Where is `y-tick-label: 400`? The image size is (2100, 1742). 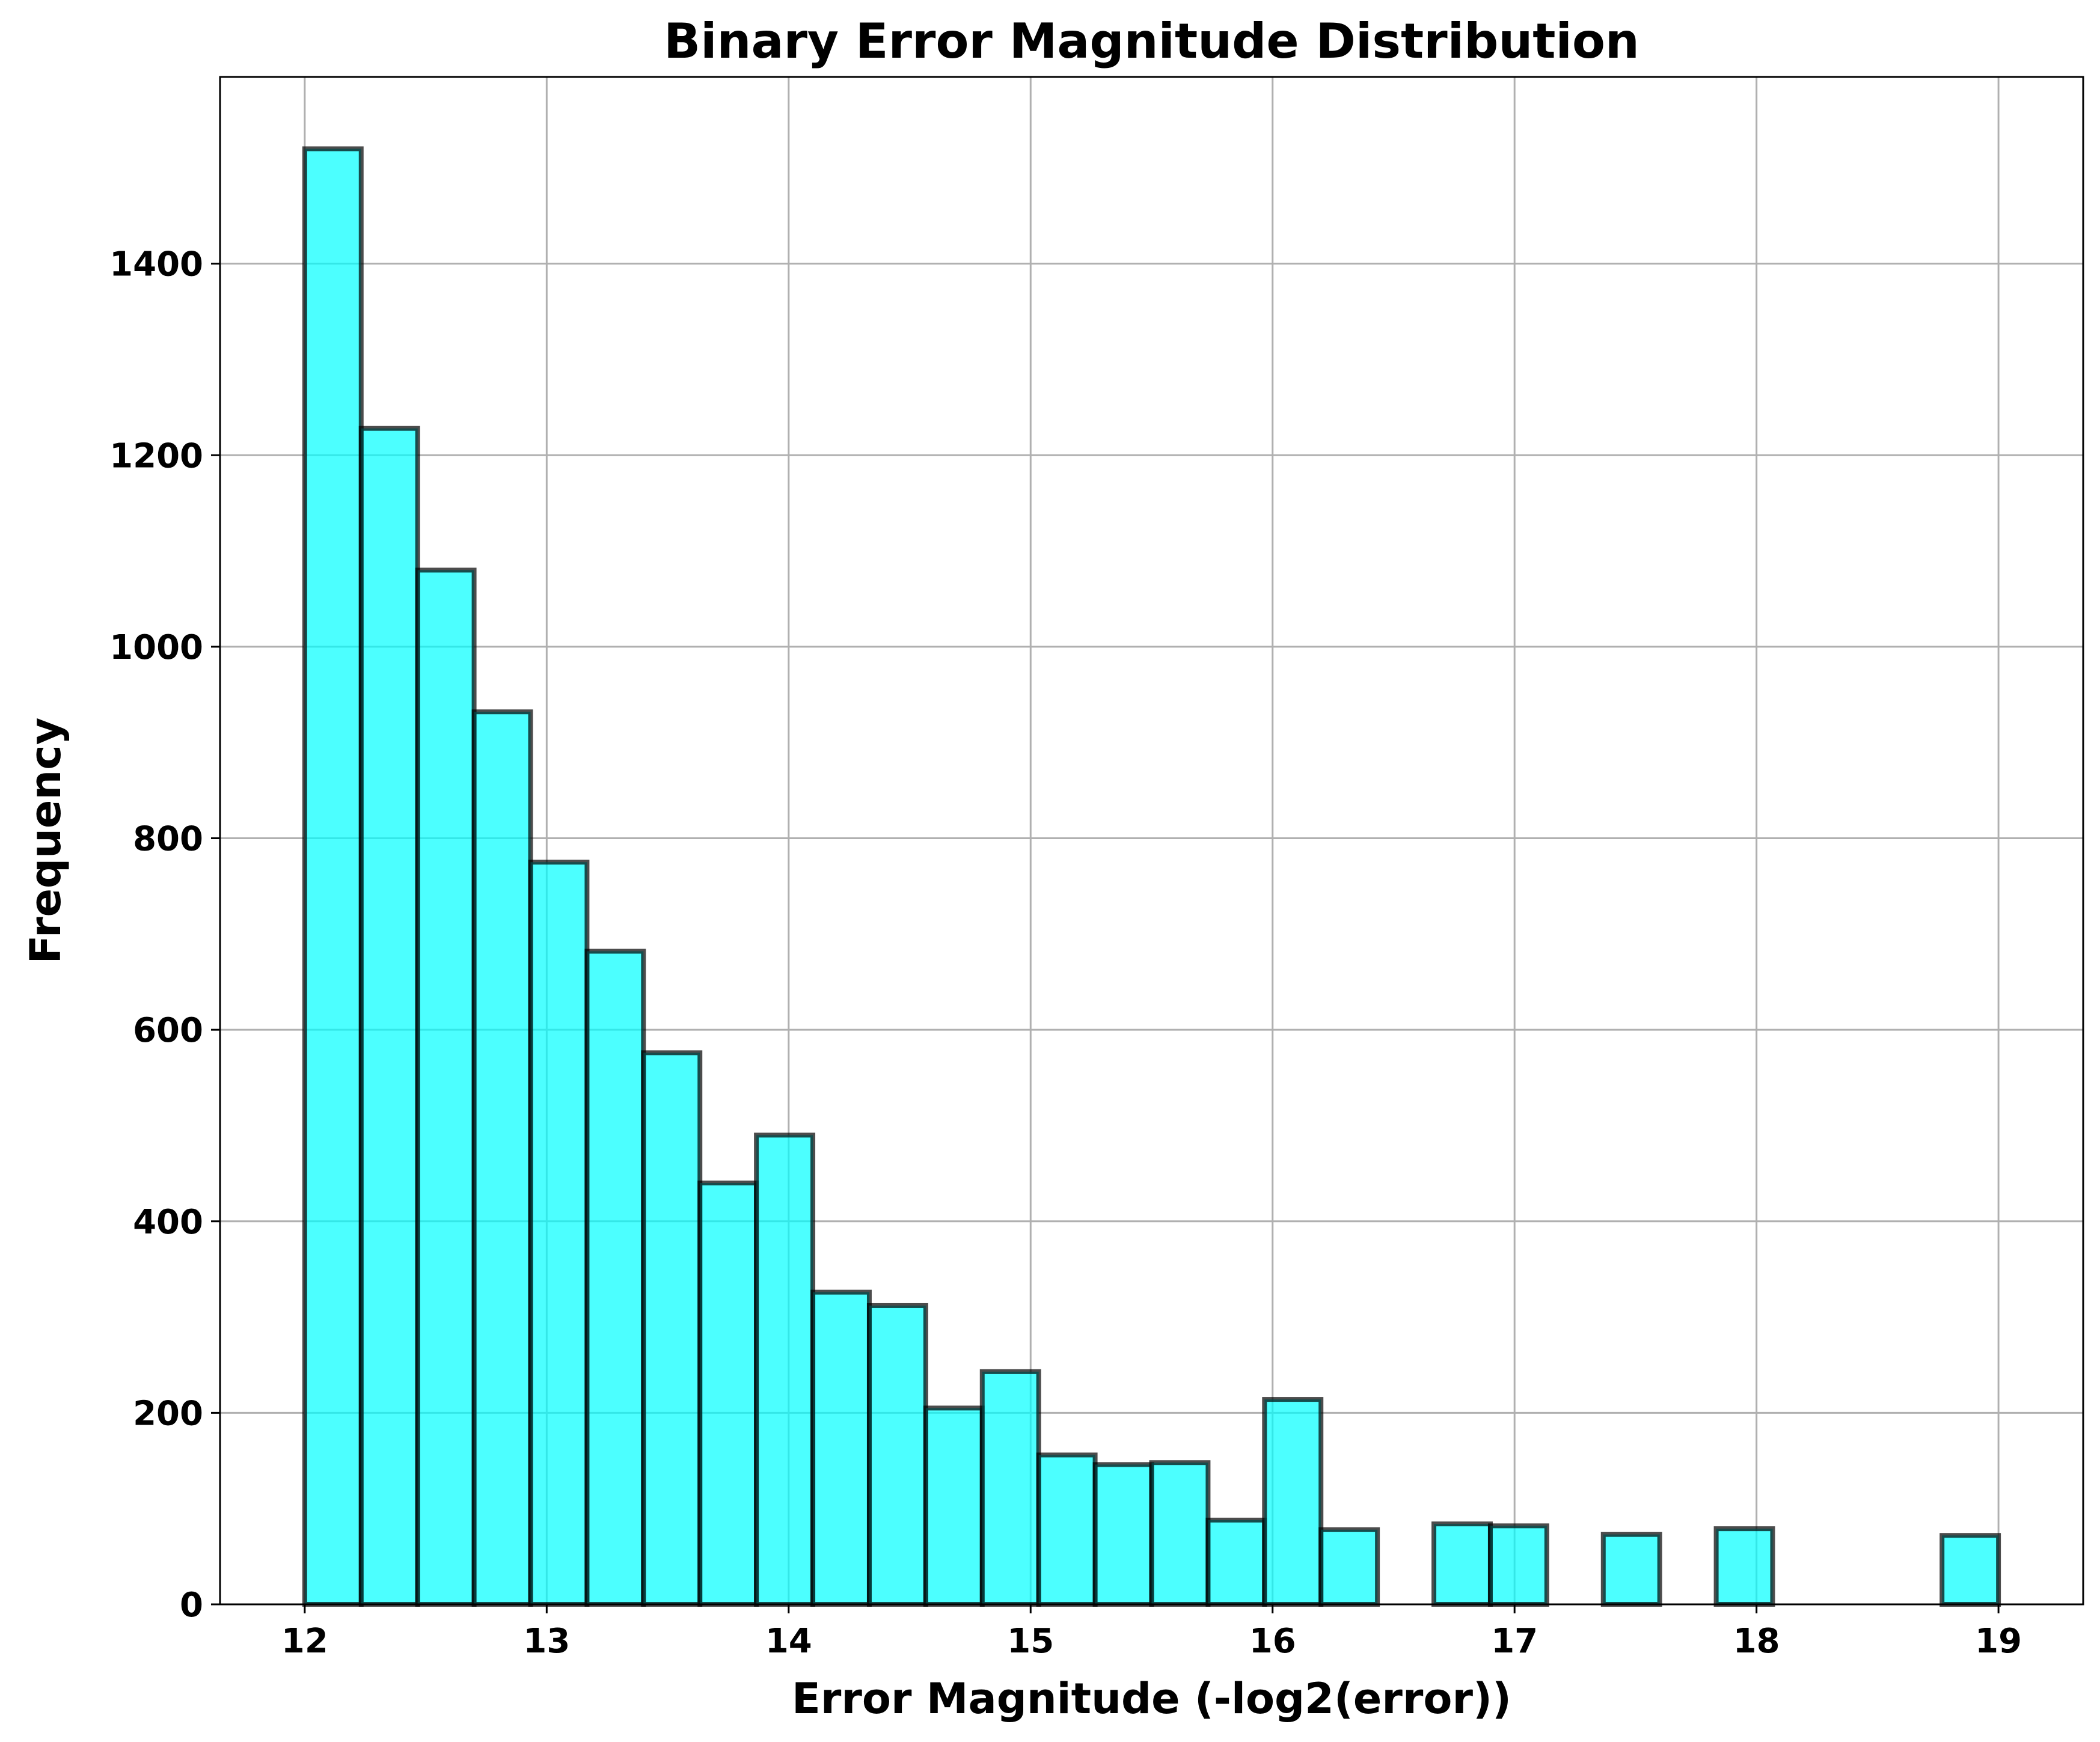
y-tick-label: 400 is located at coordinates (168, 1222).